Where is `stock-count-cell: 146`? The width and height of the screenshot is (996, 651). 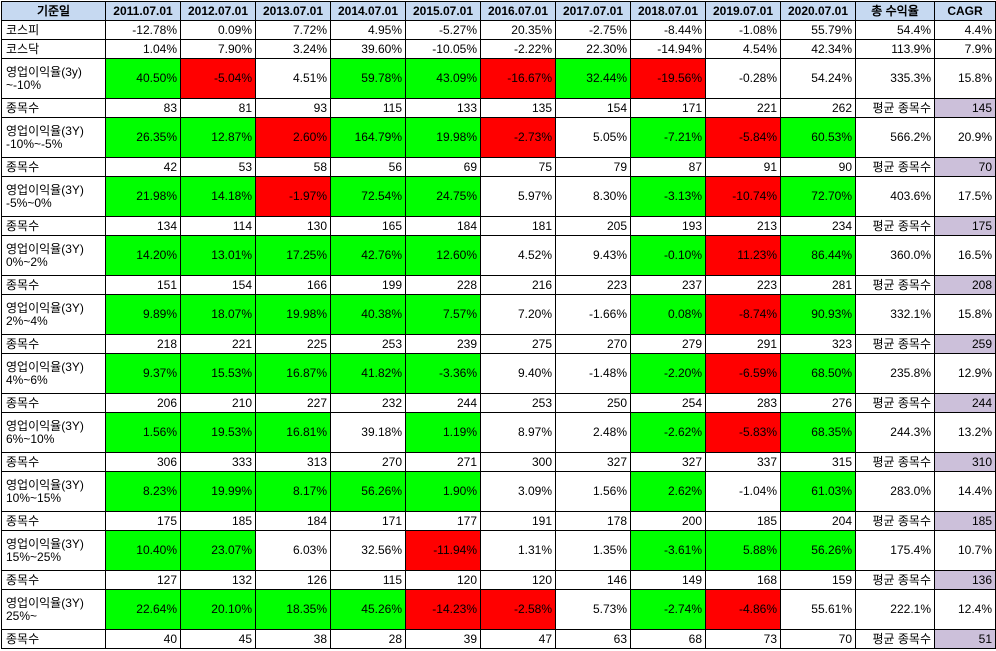
stock-count-cell: 146 is located at coordinates (593, 580).